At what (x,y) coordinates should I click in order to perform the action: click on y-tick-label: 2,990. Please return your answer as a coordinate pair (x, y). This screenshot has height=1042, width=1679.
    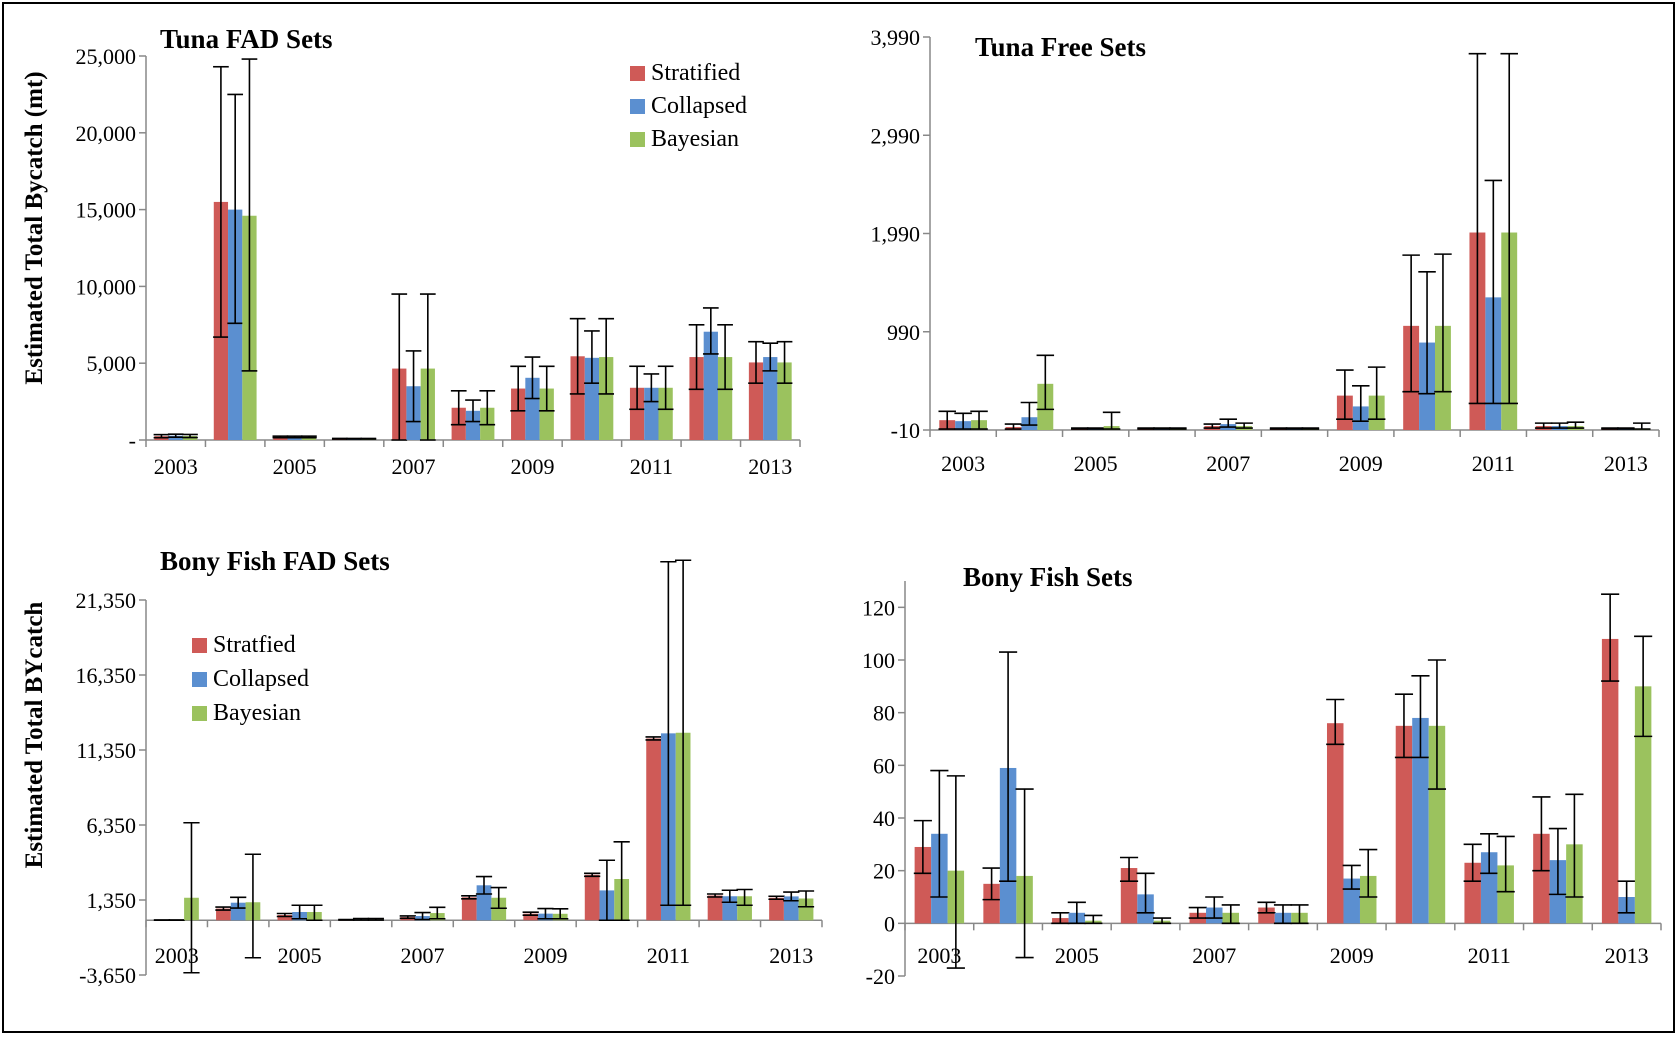
    Looking at the image, I should click on (896, 135).